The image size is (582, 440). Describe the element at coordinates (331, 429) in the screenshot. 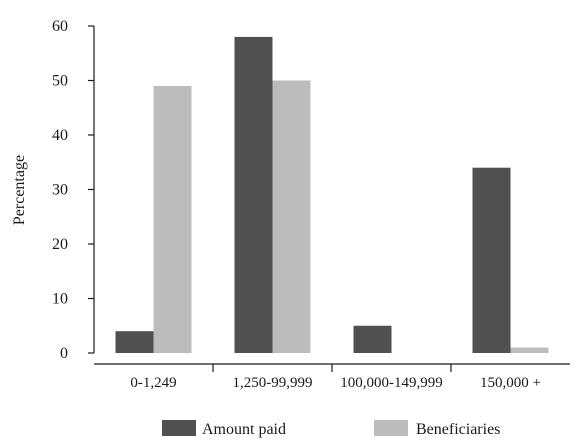

I see `legend: Amount paid Beneficiaries` at that location.